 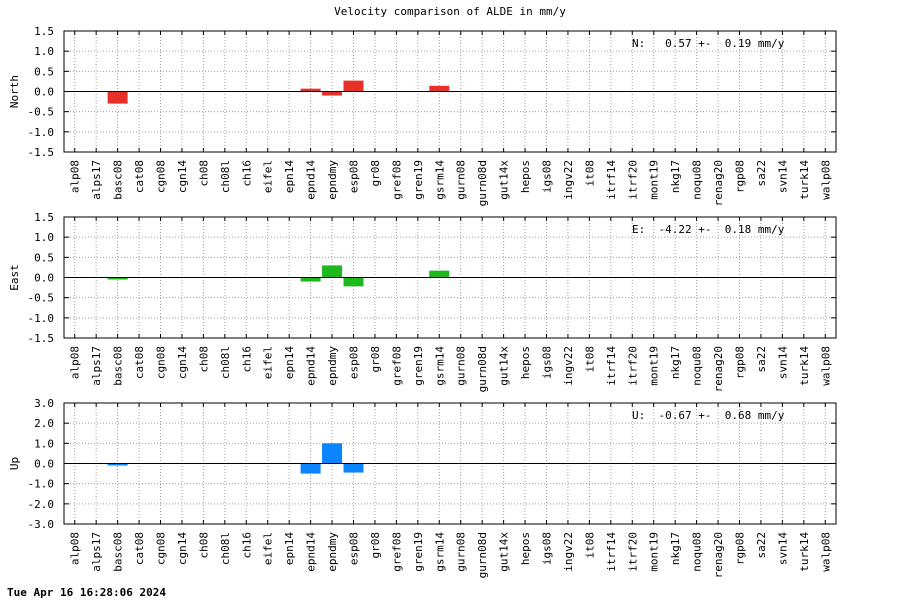 What do you see at coordinates (41, 524) in the screenshot?
I see `y-tick-label: -3.0` at bounding box center [41, 524].